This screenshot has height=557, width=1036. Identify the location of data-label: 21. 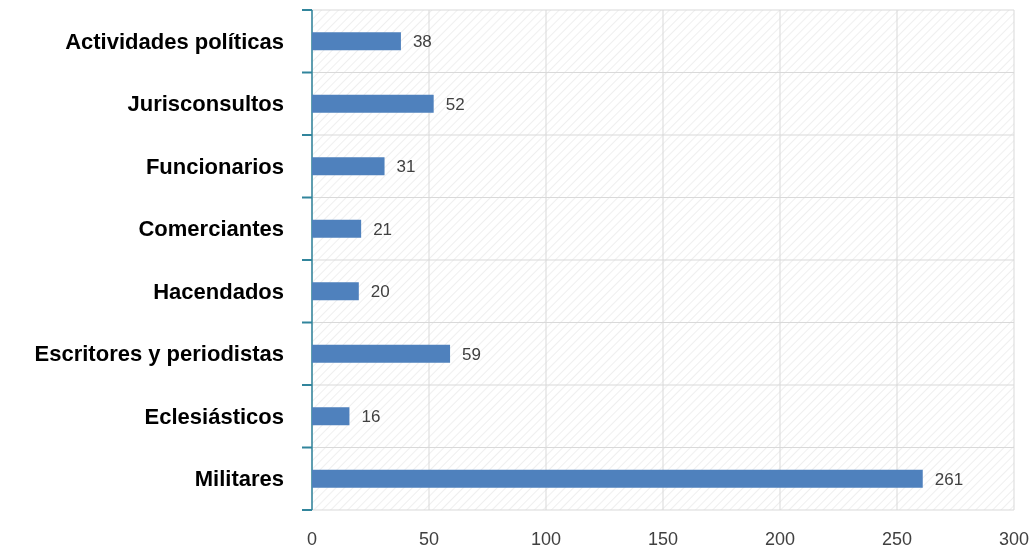
(383, 229).